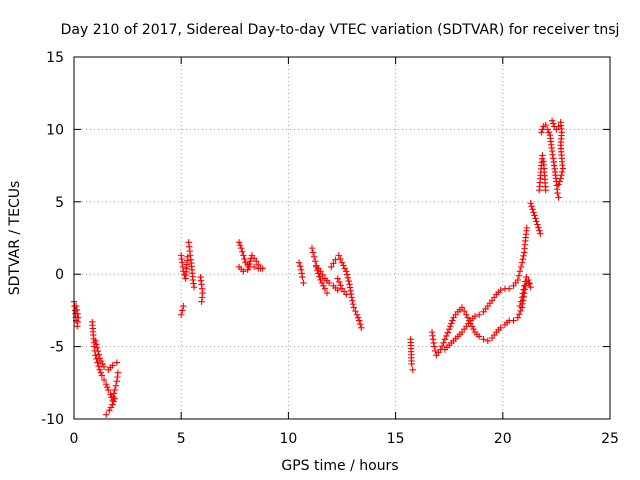  I want to click on x-tick-labels: 0 5 10 15 20 25, so click(344, 439).